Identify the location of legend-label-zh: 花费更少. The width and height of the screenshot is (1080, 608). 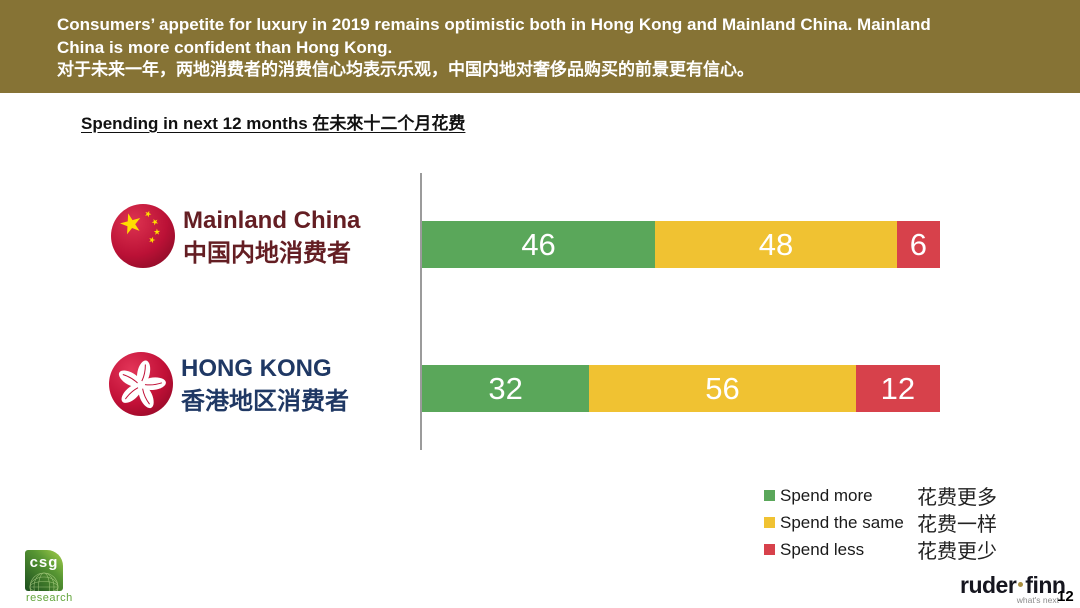
(957, 551).